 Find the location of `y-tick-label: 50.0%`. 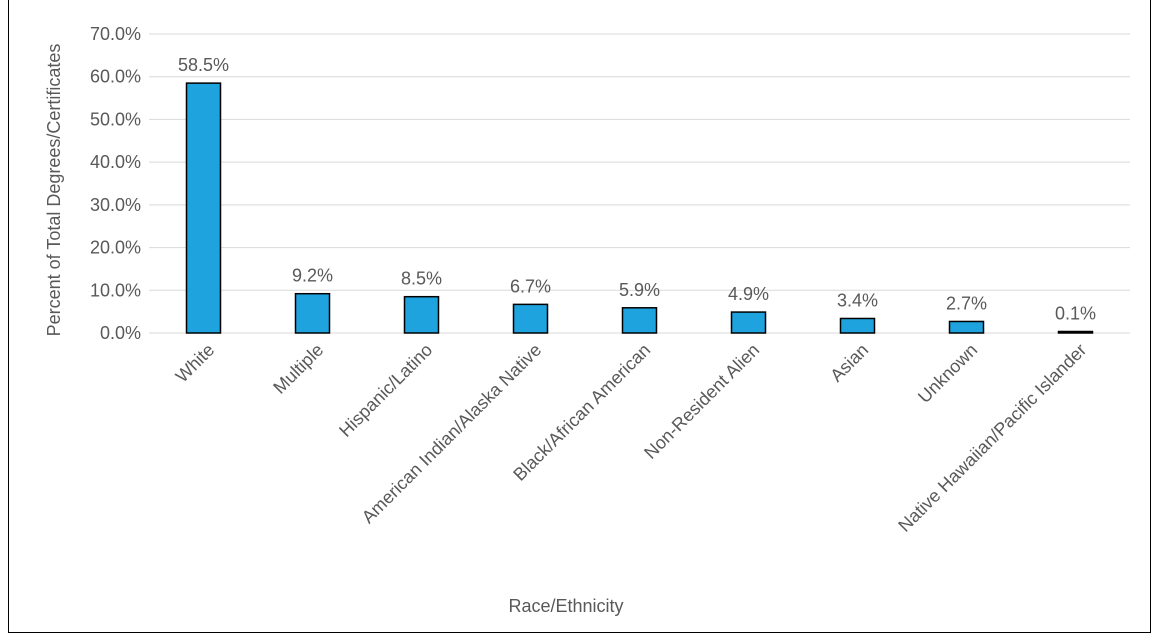

y-tick-label: 50.0% is located at coordinates (115, 119).